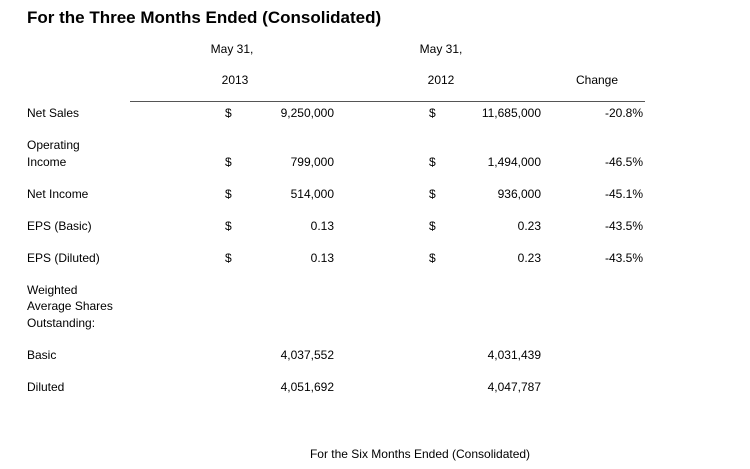 The image size is (750, 469). I want to click on row-label: Net Income, so click(58, 194).